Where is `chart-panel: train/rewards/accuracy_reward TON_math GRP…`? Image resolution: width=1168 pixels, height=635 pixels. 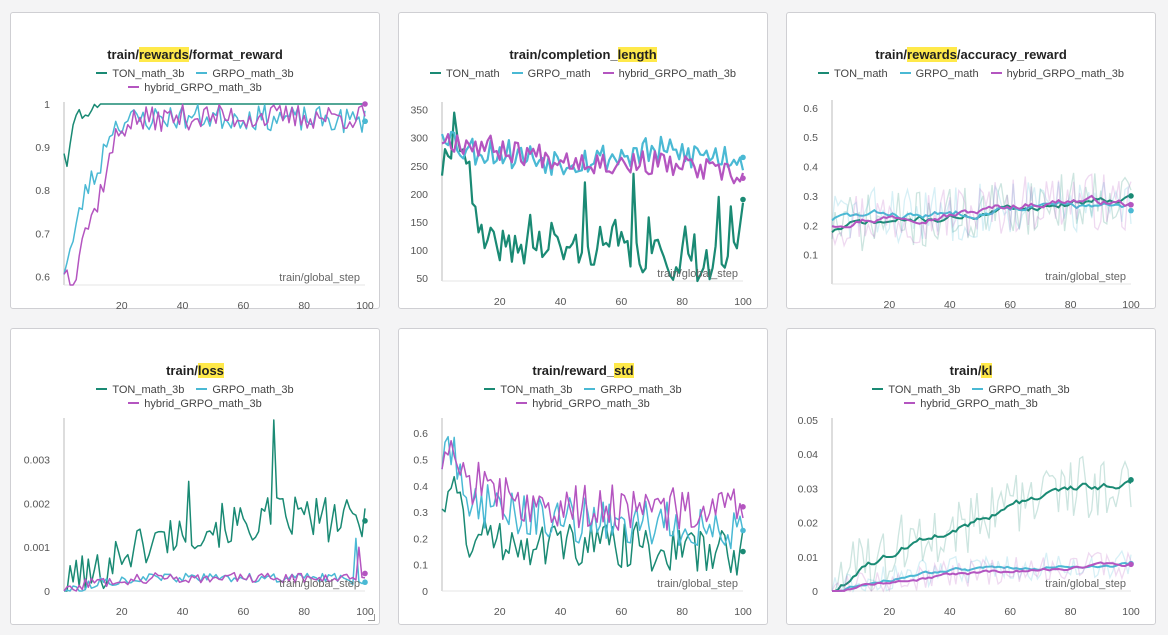 chart-panel: train/rewards/accuracy_reward TON_math GRP… is located at coordinates (971, 161).